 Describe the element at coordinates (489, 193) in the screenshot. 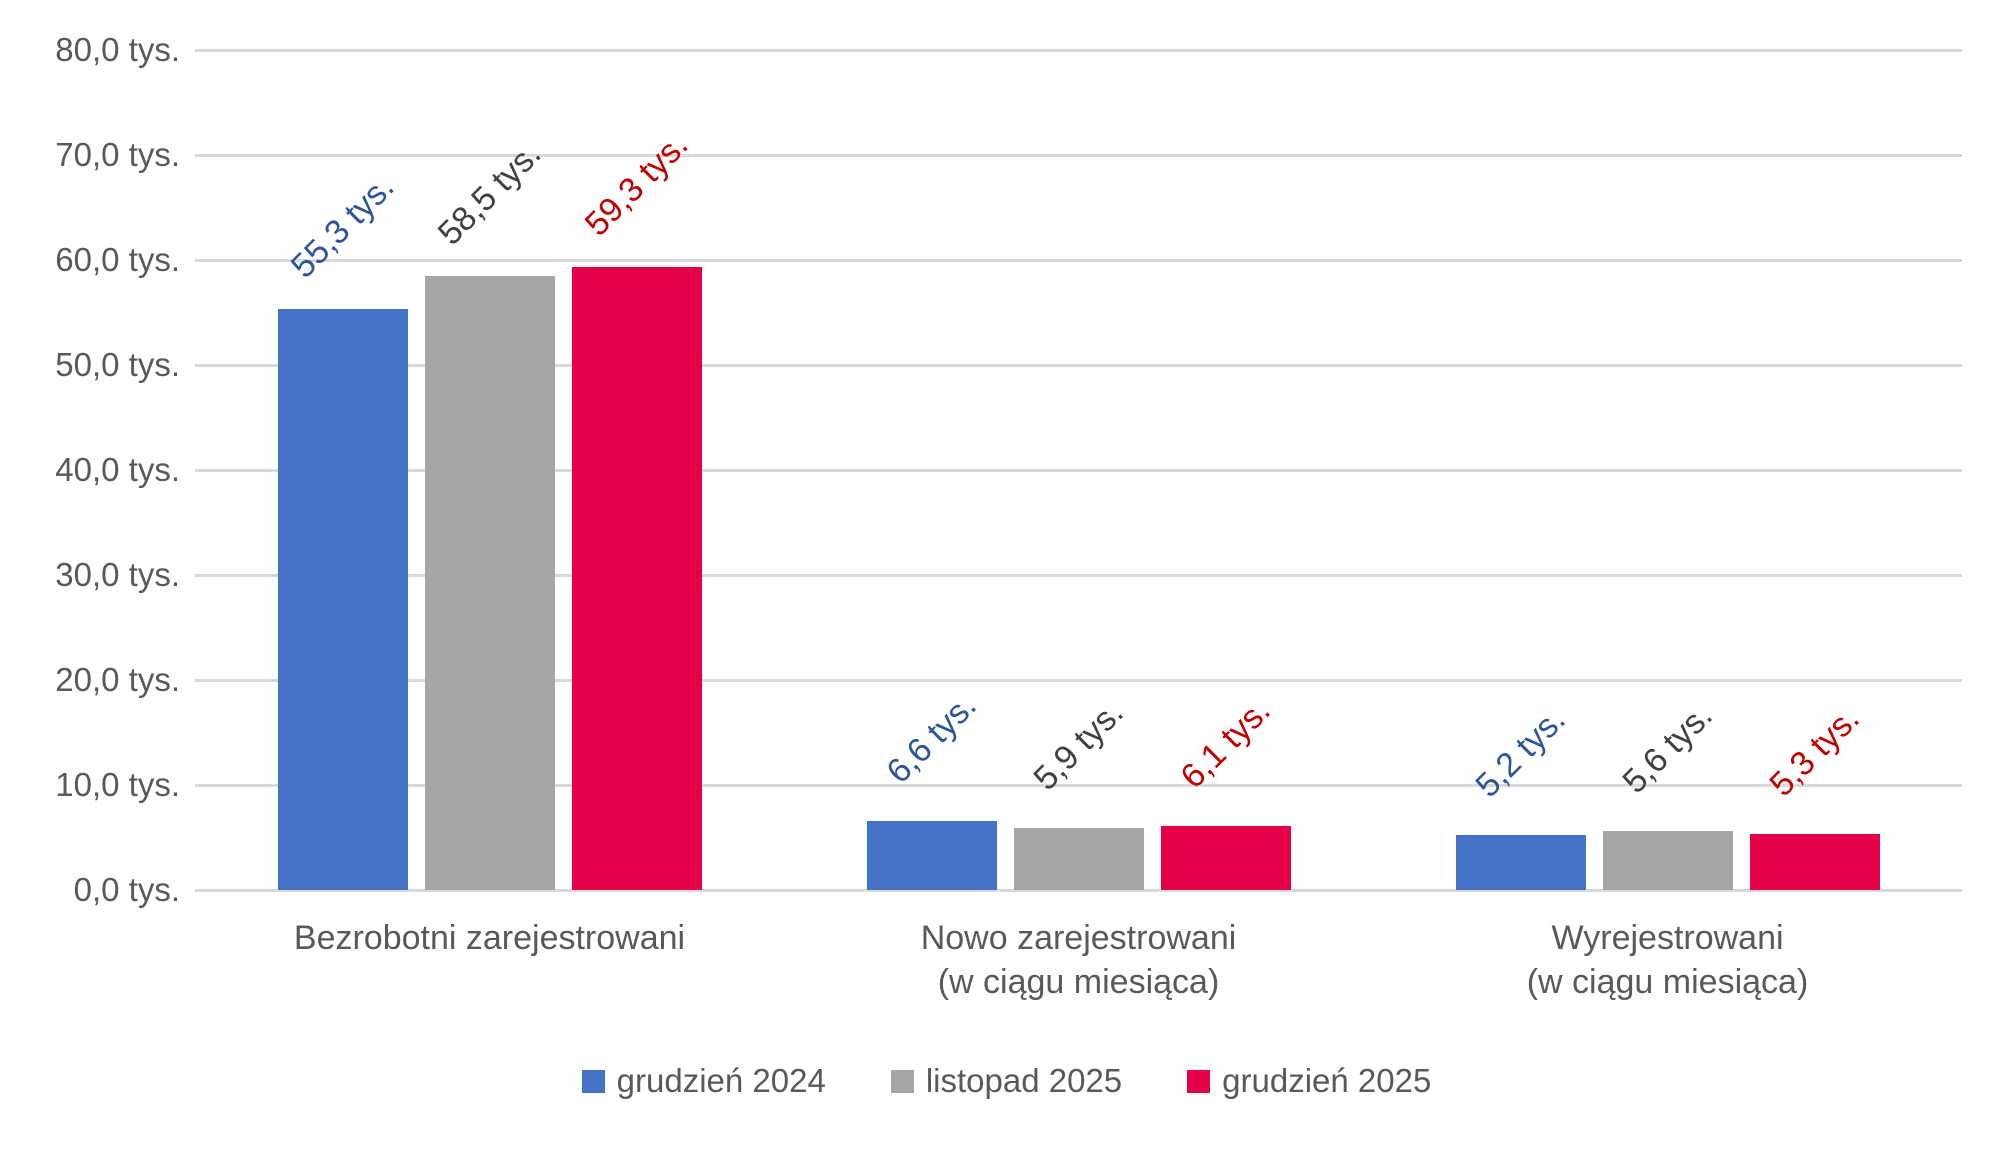

I see `bar-value-label: 58,5 tys.` at that location.